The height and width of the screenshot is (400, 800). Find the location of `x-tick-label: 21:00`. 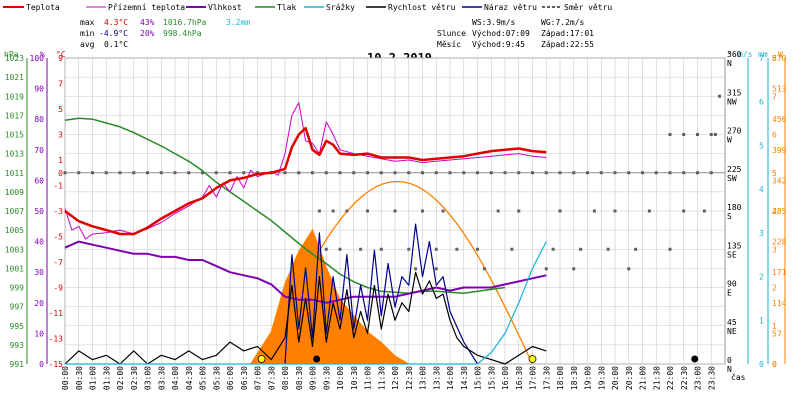

x-tick-label: 21:00 is located at coordinates (643, 378).